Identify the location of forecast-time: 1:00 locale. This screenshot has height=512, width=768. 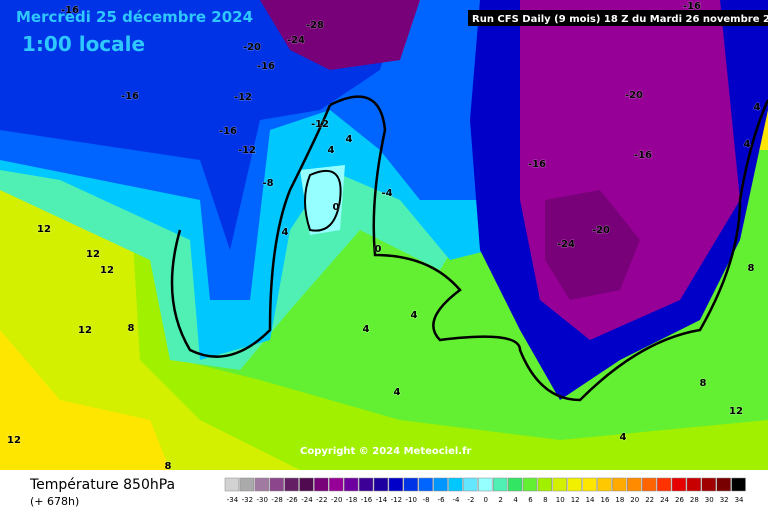
(83, 44).